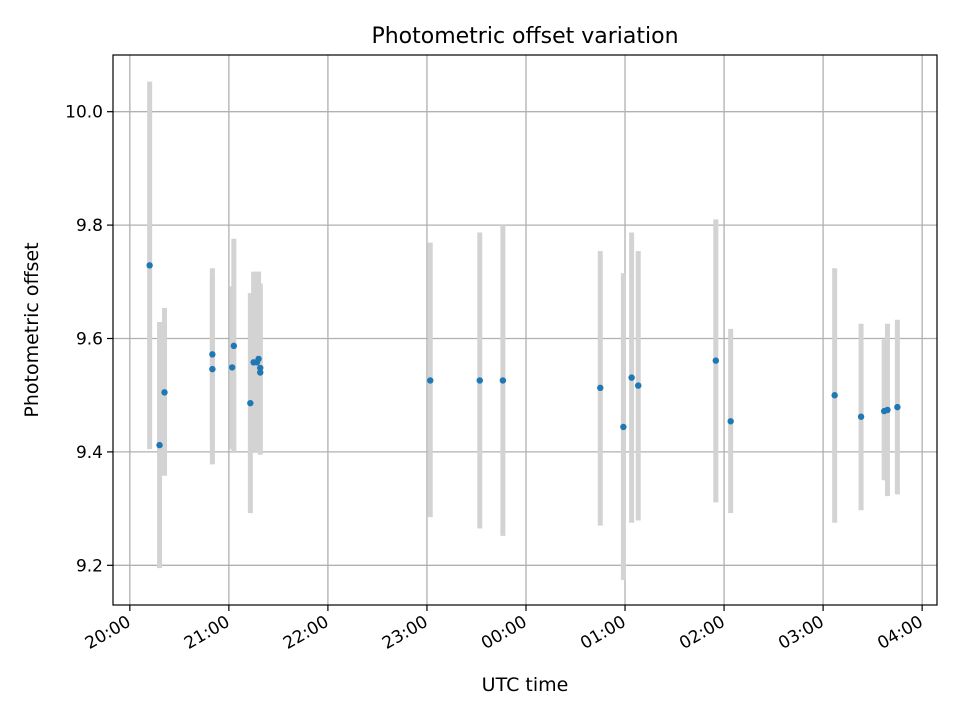 Image resolution: width=960 pixels, height=720 pixels. I want to click on x-axis-label: UTC time, so click(525, 685).